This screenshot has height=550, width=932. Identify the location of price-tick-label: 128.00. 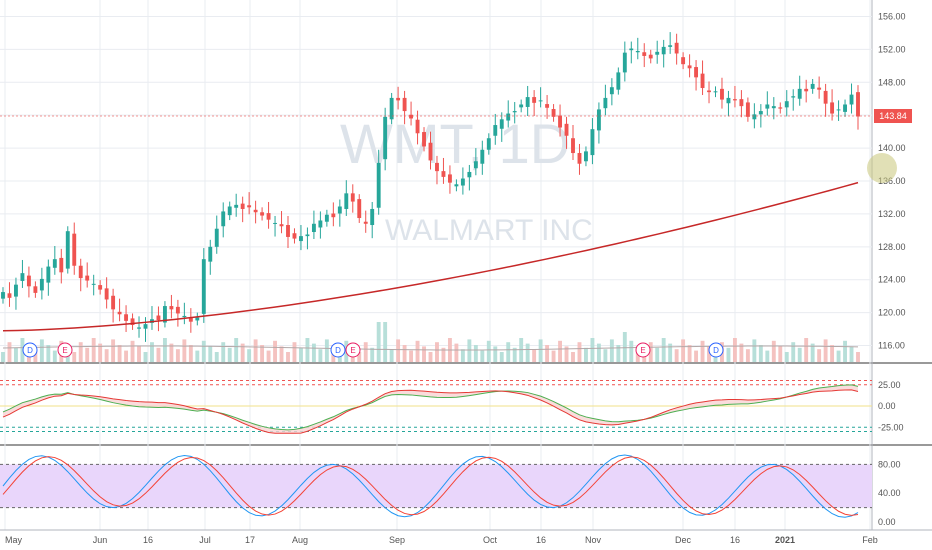
(892, 247).